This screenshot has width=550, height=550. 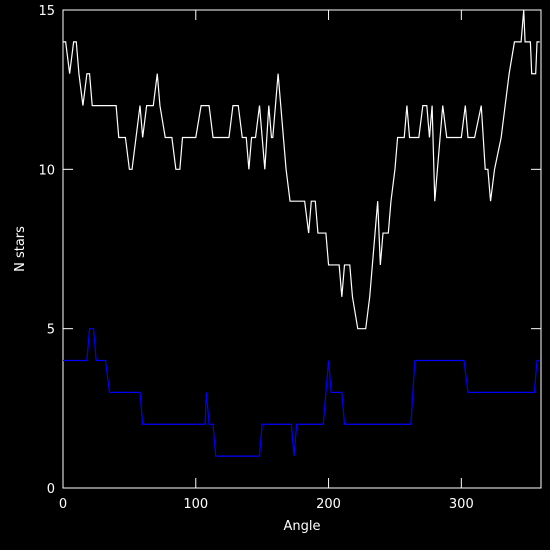 What do you see at coordinates (461, 504) in the screenshot?
I see `x-tick-label: 300` at bounding box center [461, 504].